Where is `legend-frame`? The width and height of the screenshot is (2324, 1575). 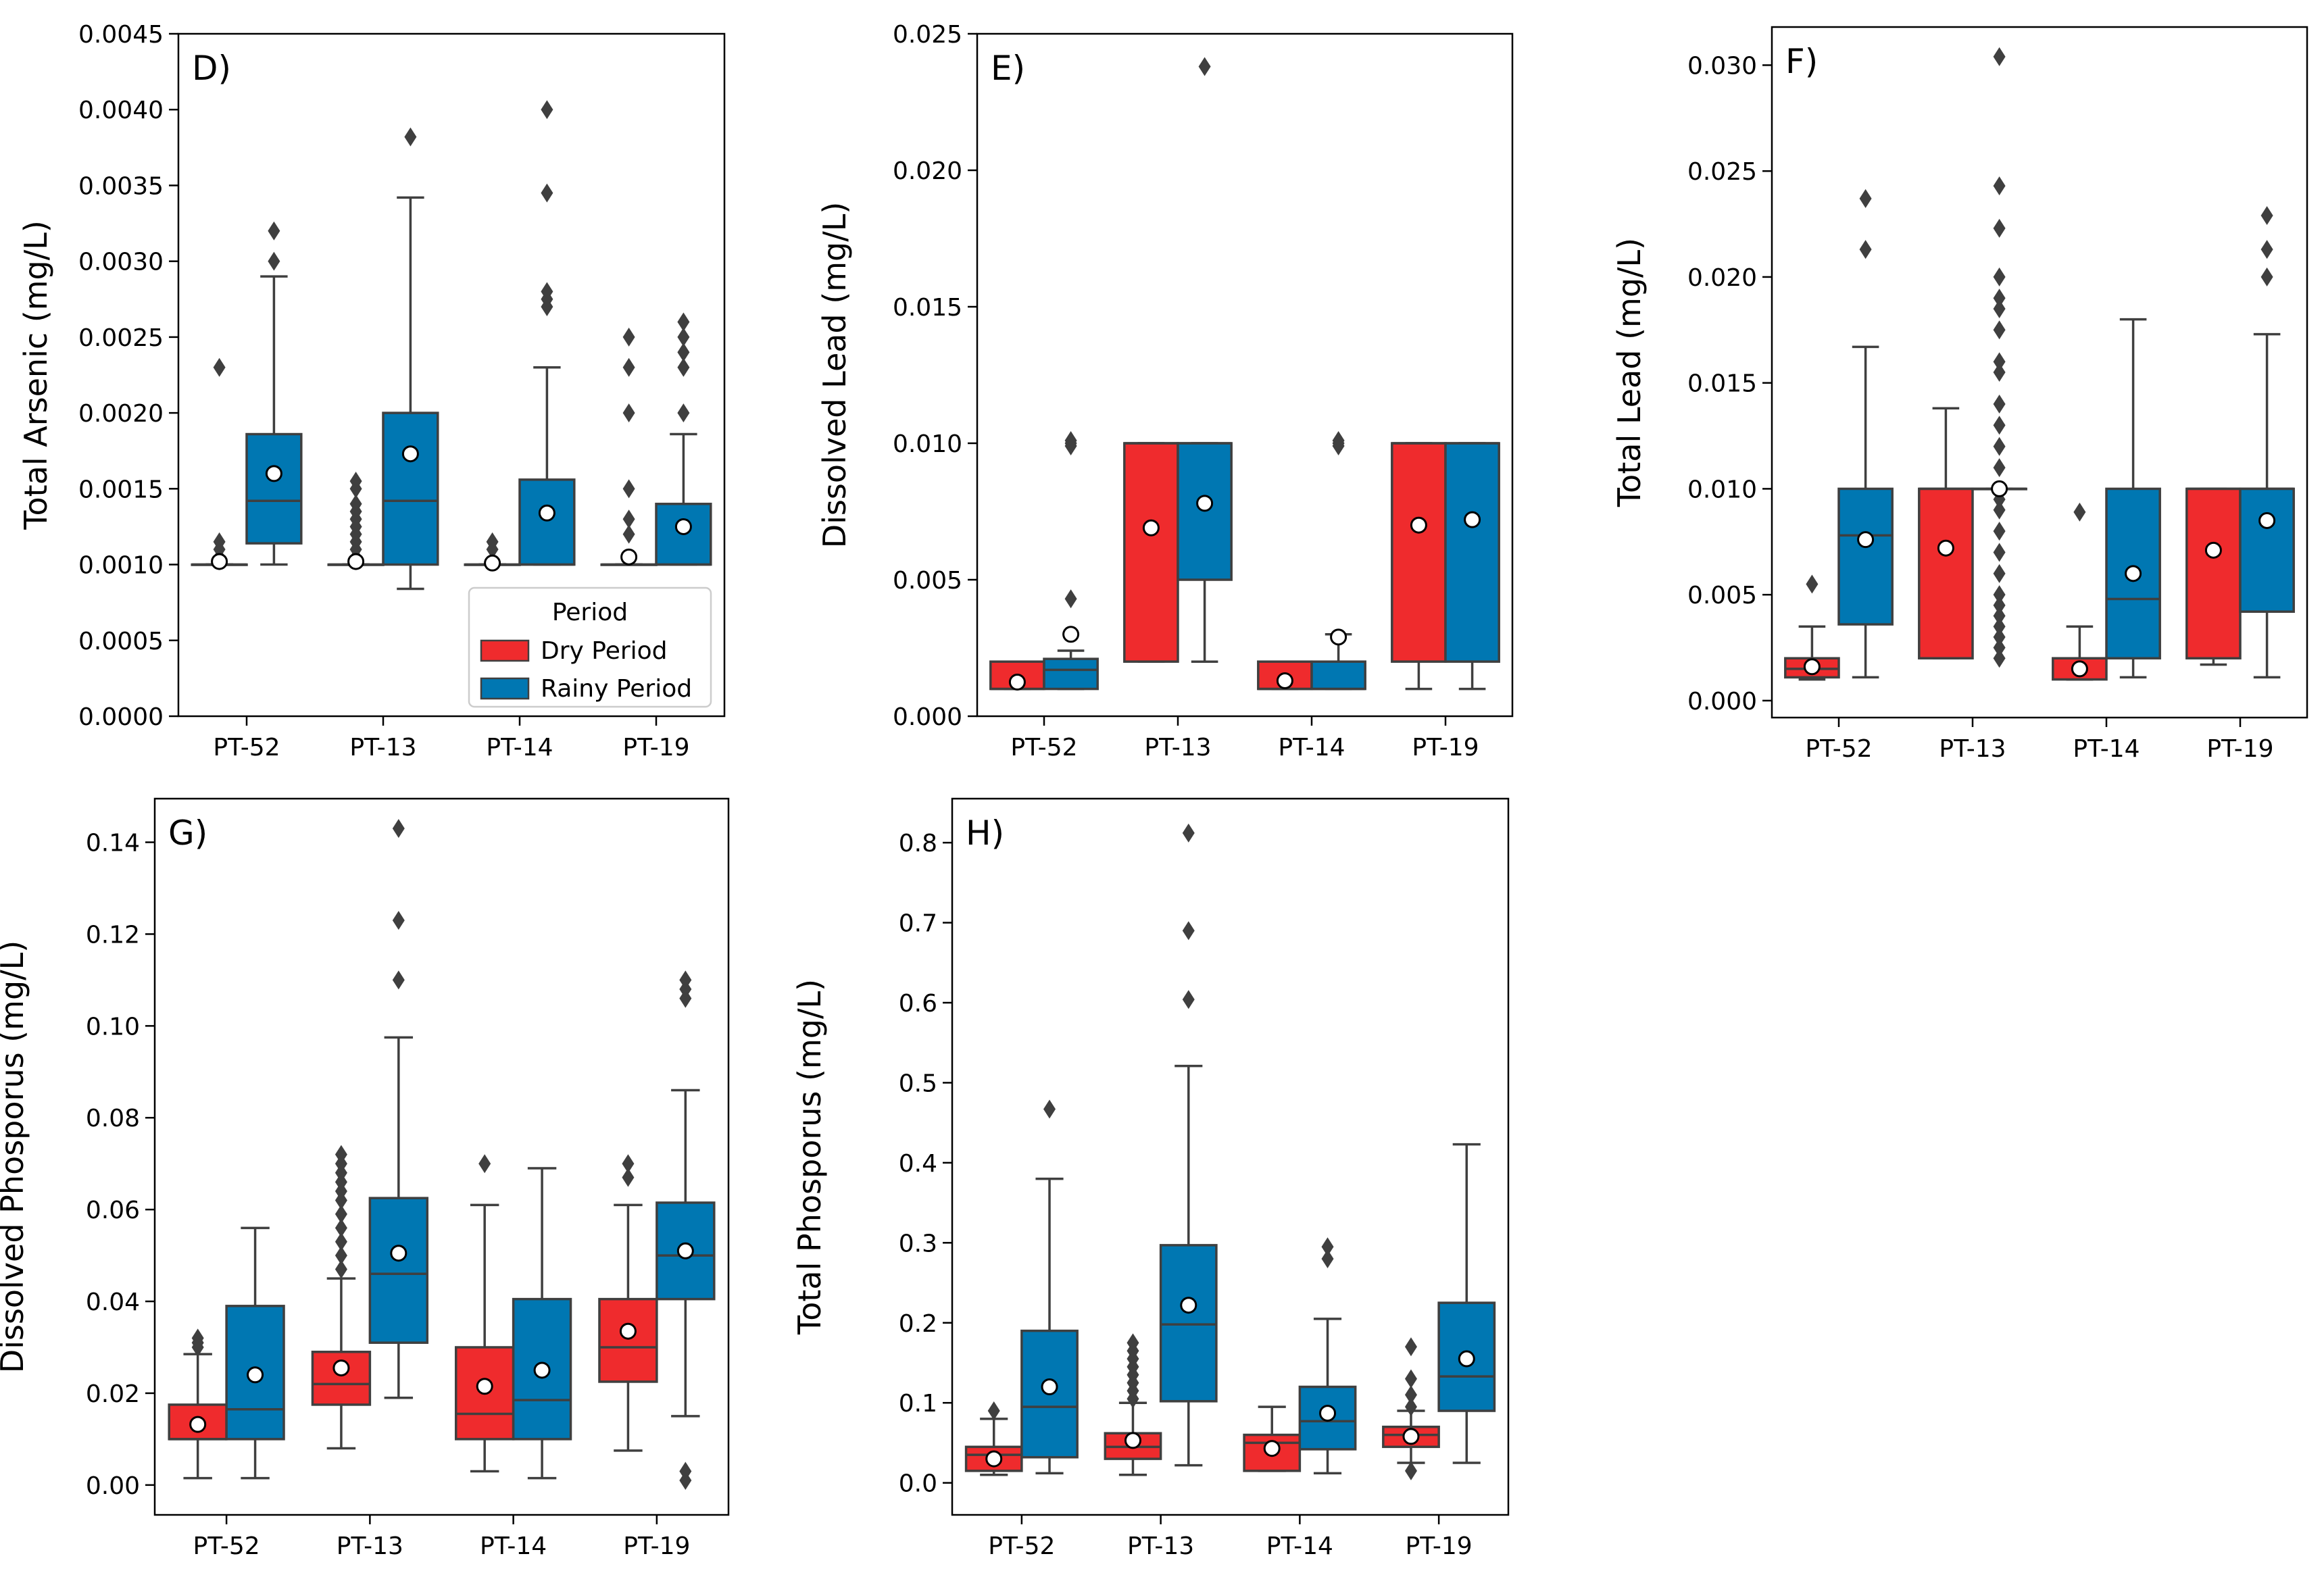
legend-frame is located at coordinates (590, 647).